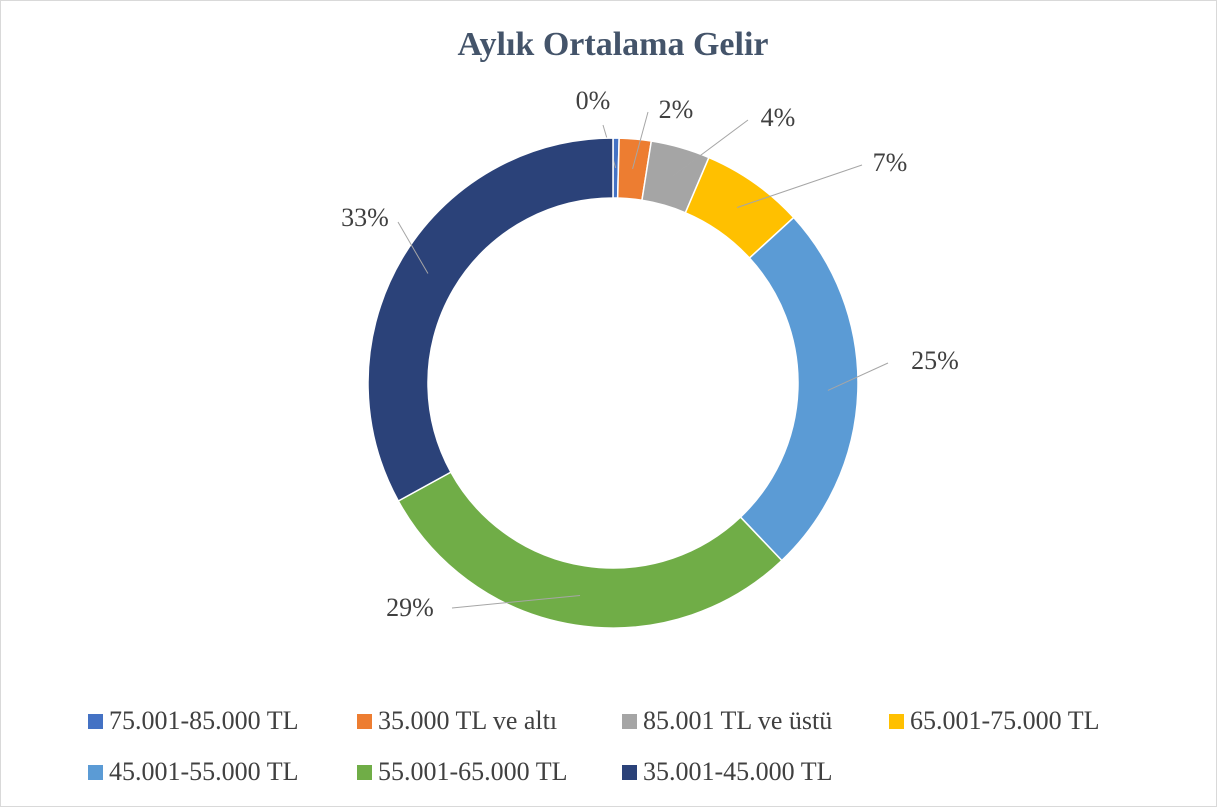 This screenshot has width=1217, height=807. What do you see at coordinates (467, 720) in the screenshot?
I see `legend-label: 35.000 TL ve altı` at bounding box center [467, 720].